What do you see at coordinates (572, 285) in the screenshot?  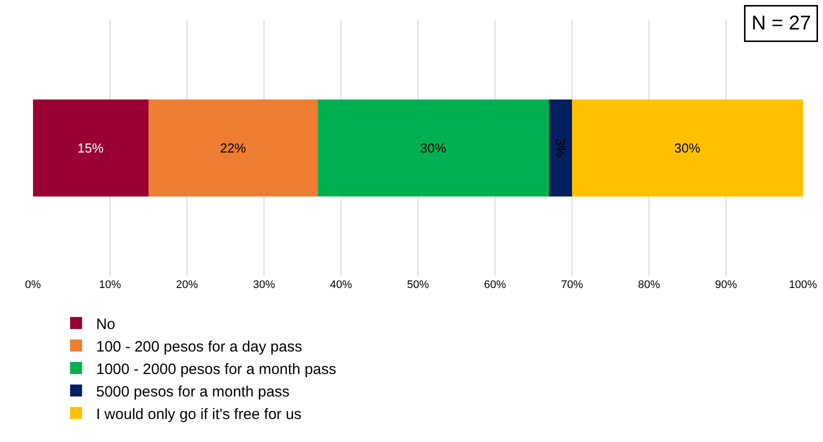 I see `x-tick-label: 70%` at bounding box center [572, 285].